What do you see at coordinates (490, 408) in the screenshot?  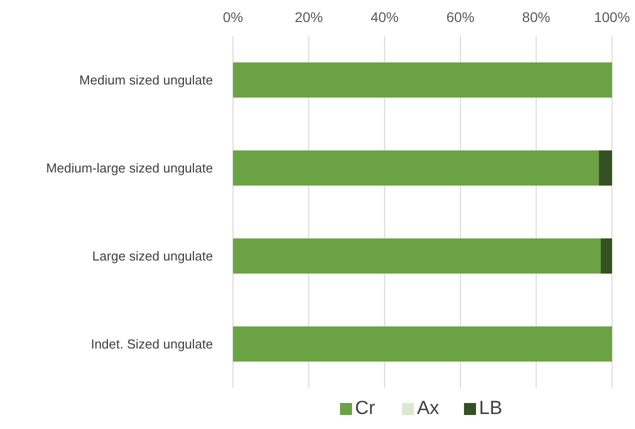 I see `legend-label: LB` at bounding box center [490, 408].